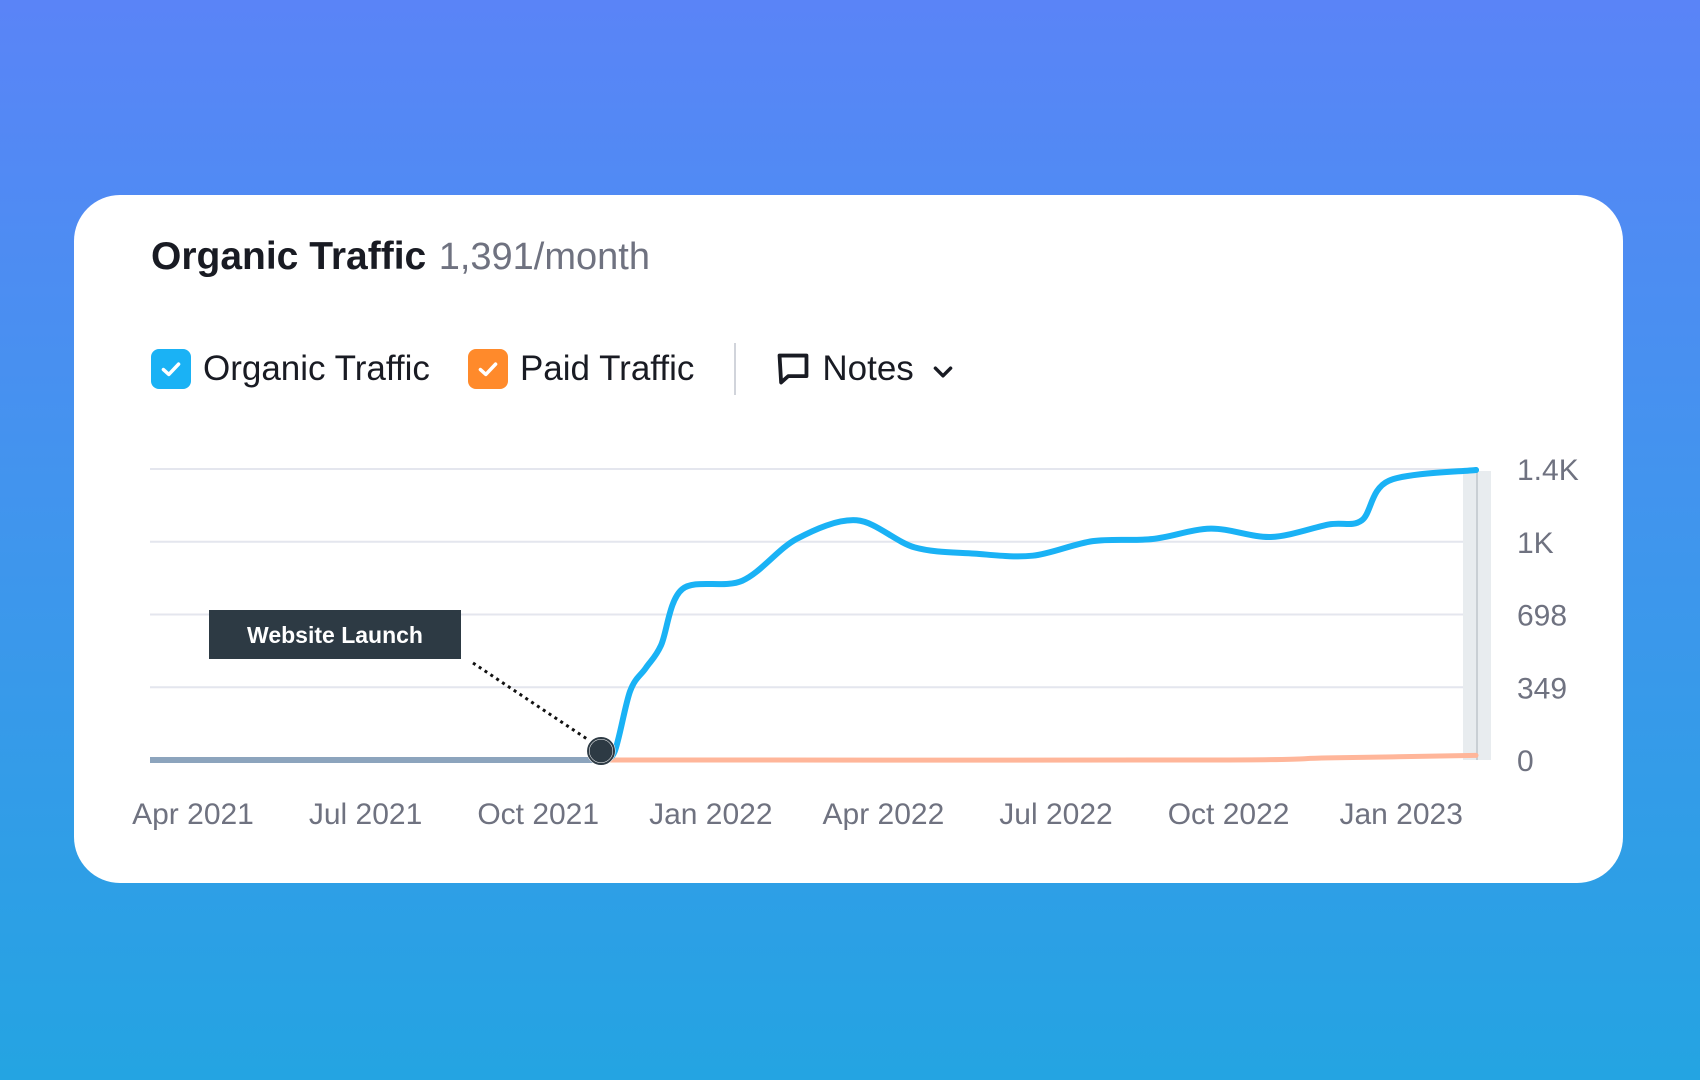  What do you see at coordinates (1229, 814) in the screenshot?
I see `x-tick-label: Oct 2022` at bounding box center [1229, 814].